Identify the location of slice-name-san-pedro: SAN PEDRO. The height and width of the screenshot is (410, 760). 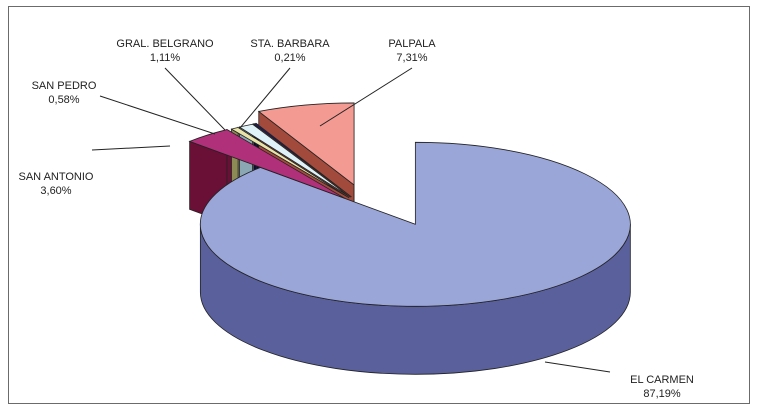
(64, 86).